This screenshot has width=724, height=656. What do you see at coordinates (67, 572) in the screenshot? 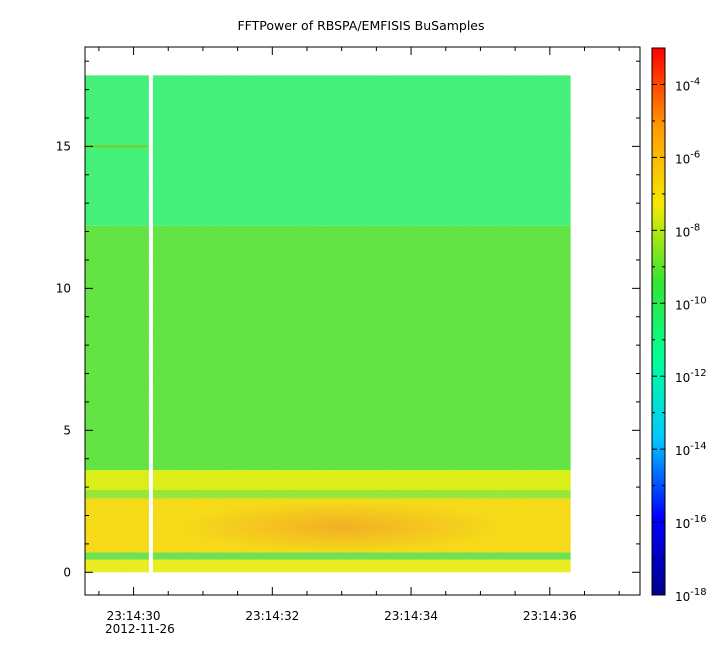
I see `y-tick-label: 0` at bounding box center [67, 572].